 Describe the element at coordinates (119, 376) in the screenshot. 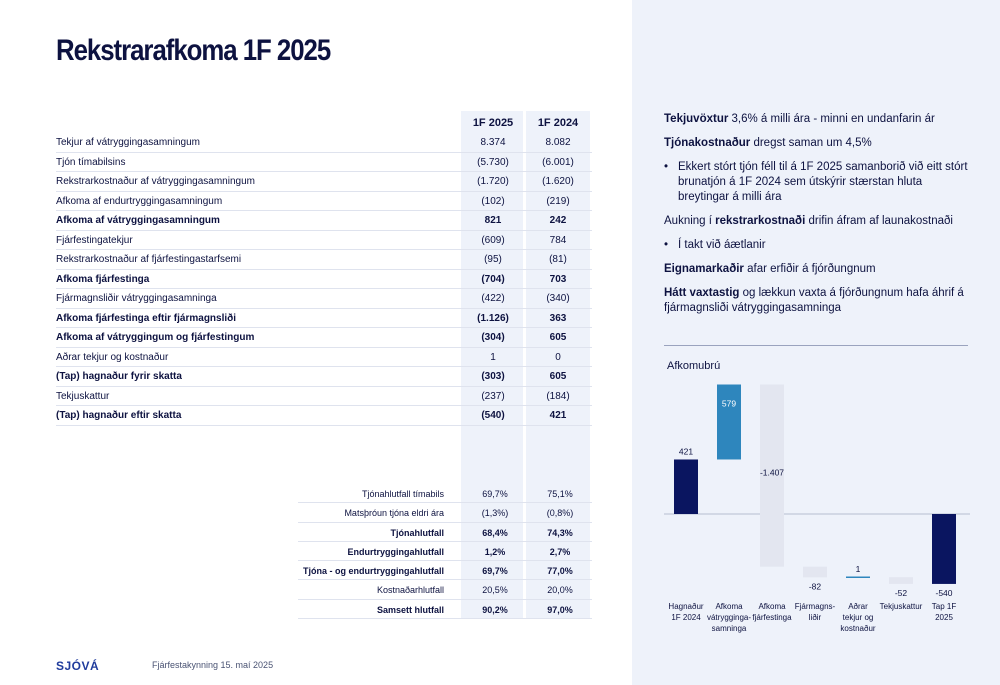

I see `row-label: (Tap) hagnaður fyrir skatta` at that location.